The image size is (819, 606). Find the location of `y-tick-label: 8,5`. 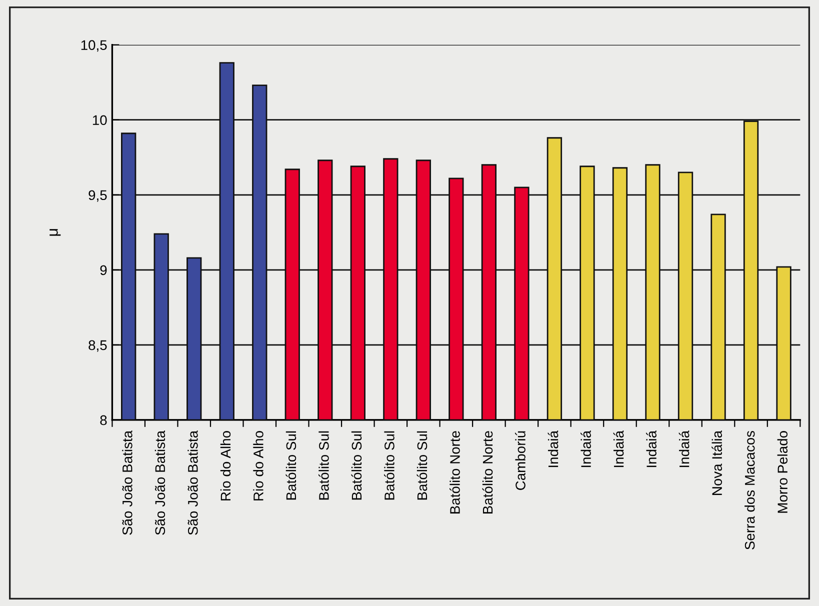

y-tick-label: 8,5 is located at coordinates (97, 346).